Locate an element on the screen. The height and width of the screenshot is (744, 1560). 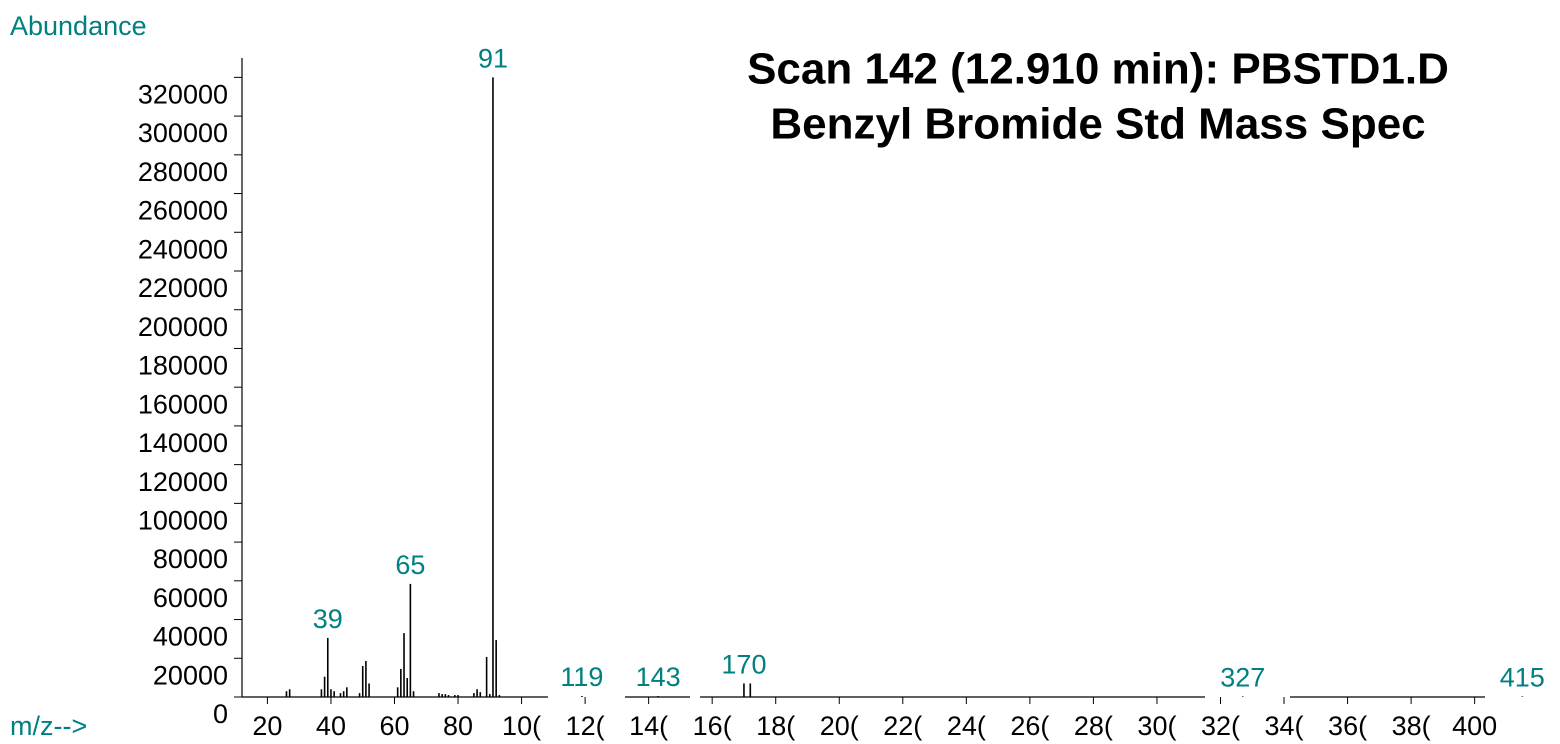
x-tick-label: 38( is located at coordinates (1411, 726).